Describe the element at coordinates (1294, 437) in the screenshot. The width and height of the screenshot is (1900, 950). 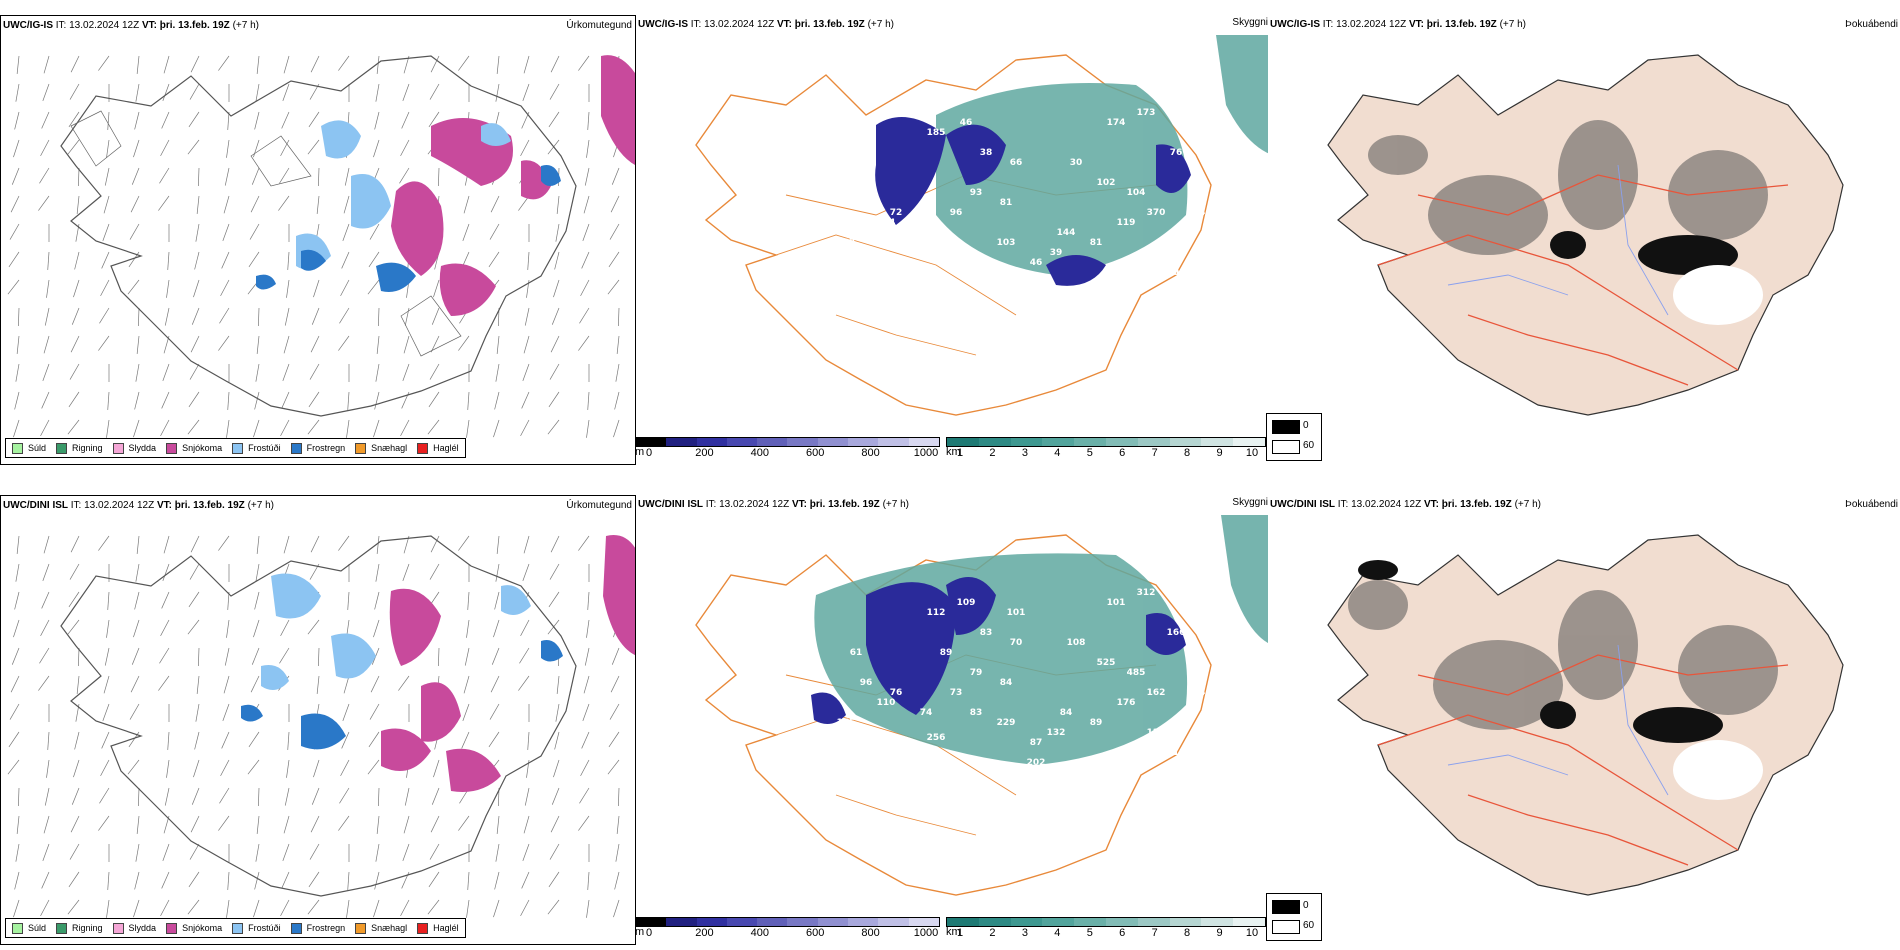
I see `fog-legend-row1: 0 60` at that location.